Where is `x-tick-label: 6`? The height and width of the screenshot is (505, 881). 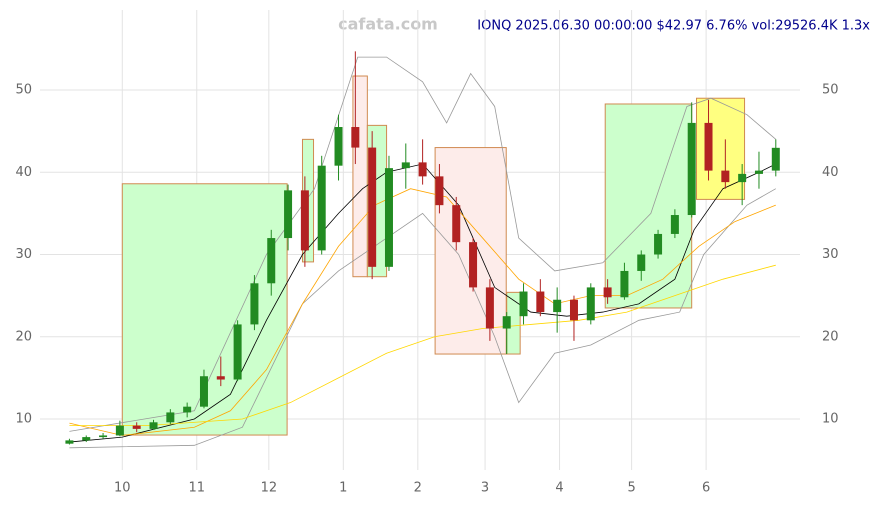
x-tick-label: 6 is located at coordinates (706, 488).